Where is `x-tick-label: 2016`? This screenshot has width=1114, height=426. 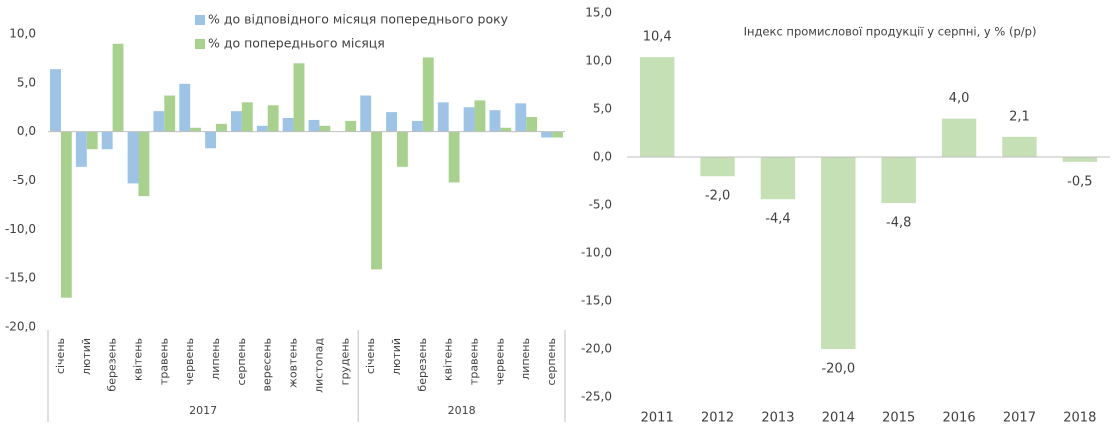 x-tick-label: 2016 is located at coordinates (959, 418).